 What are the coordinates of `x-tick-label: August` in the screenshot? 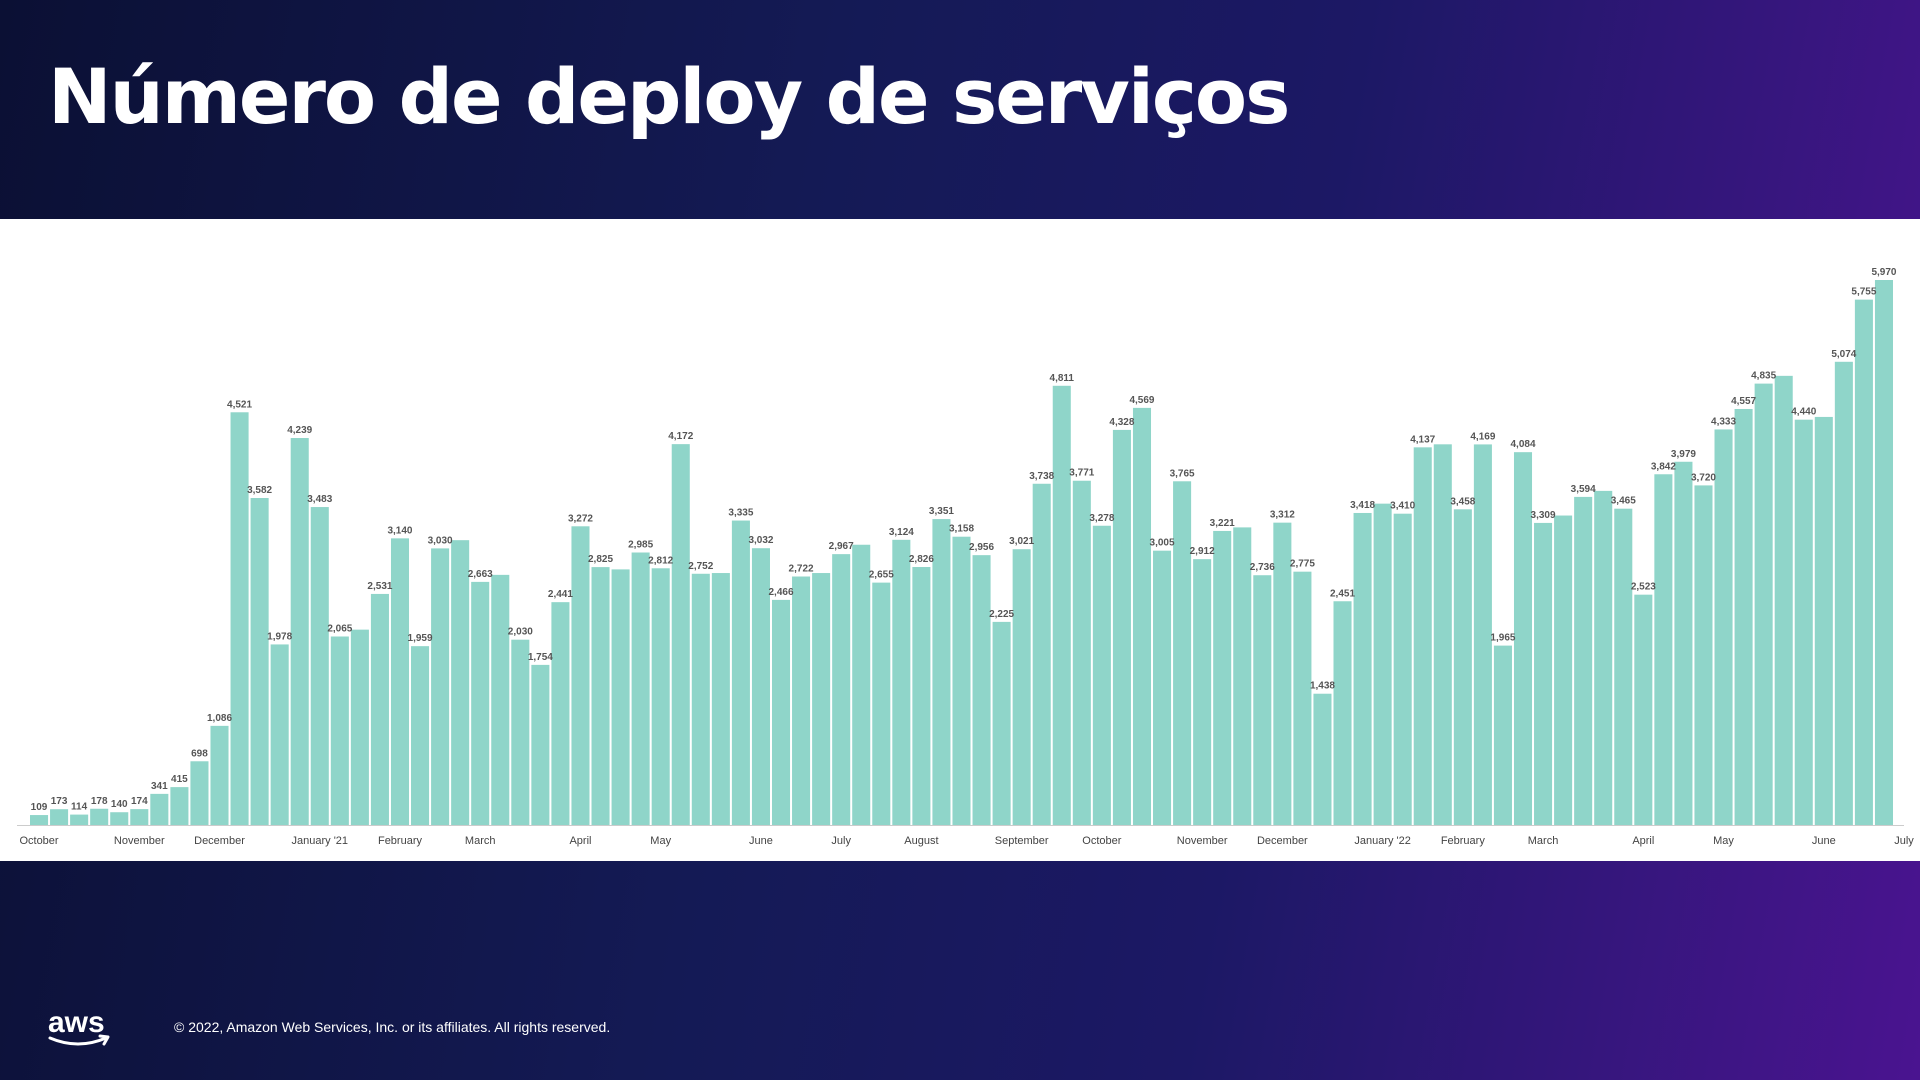 It's located at (921, 841).